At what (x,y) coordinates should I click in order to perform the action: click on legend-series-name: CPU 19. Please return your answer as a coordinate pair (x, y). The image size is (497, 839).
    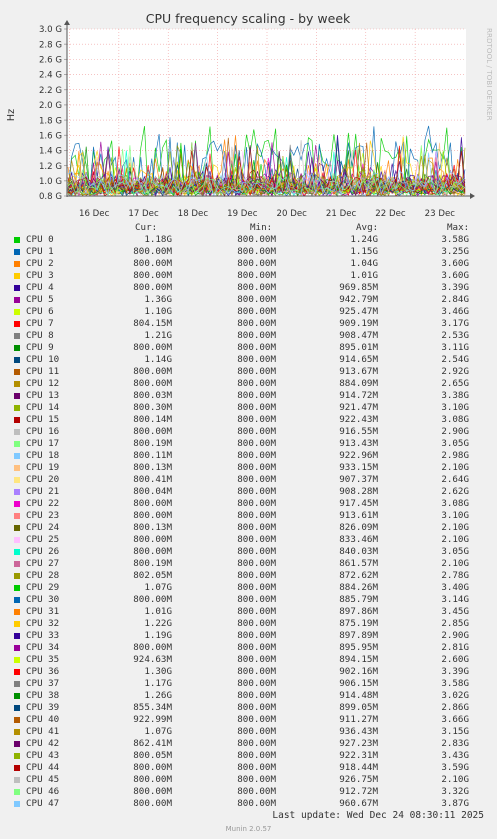
    Looking at the image, I should click on (43, 467).